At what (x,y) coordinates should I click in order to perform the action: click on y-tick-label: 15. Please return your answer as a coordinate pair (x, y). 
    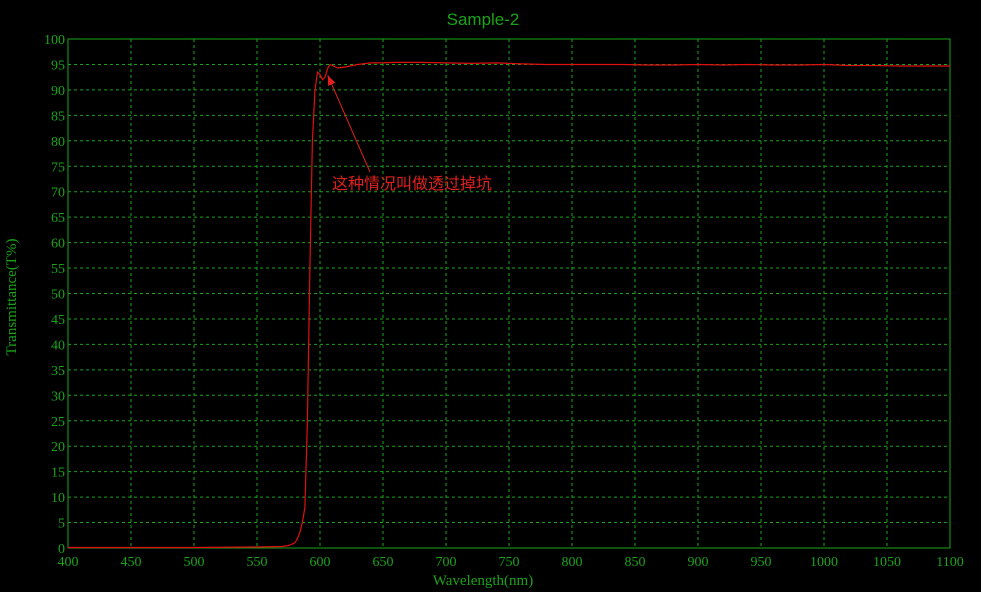
    Looking at the image, I should click on (58, 473).